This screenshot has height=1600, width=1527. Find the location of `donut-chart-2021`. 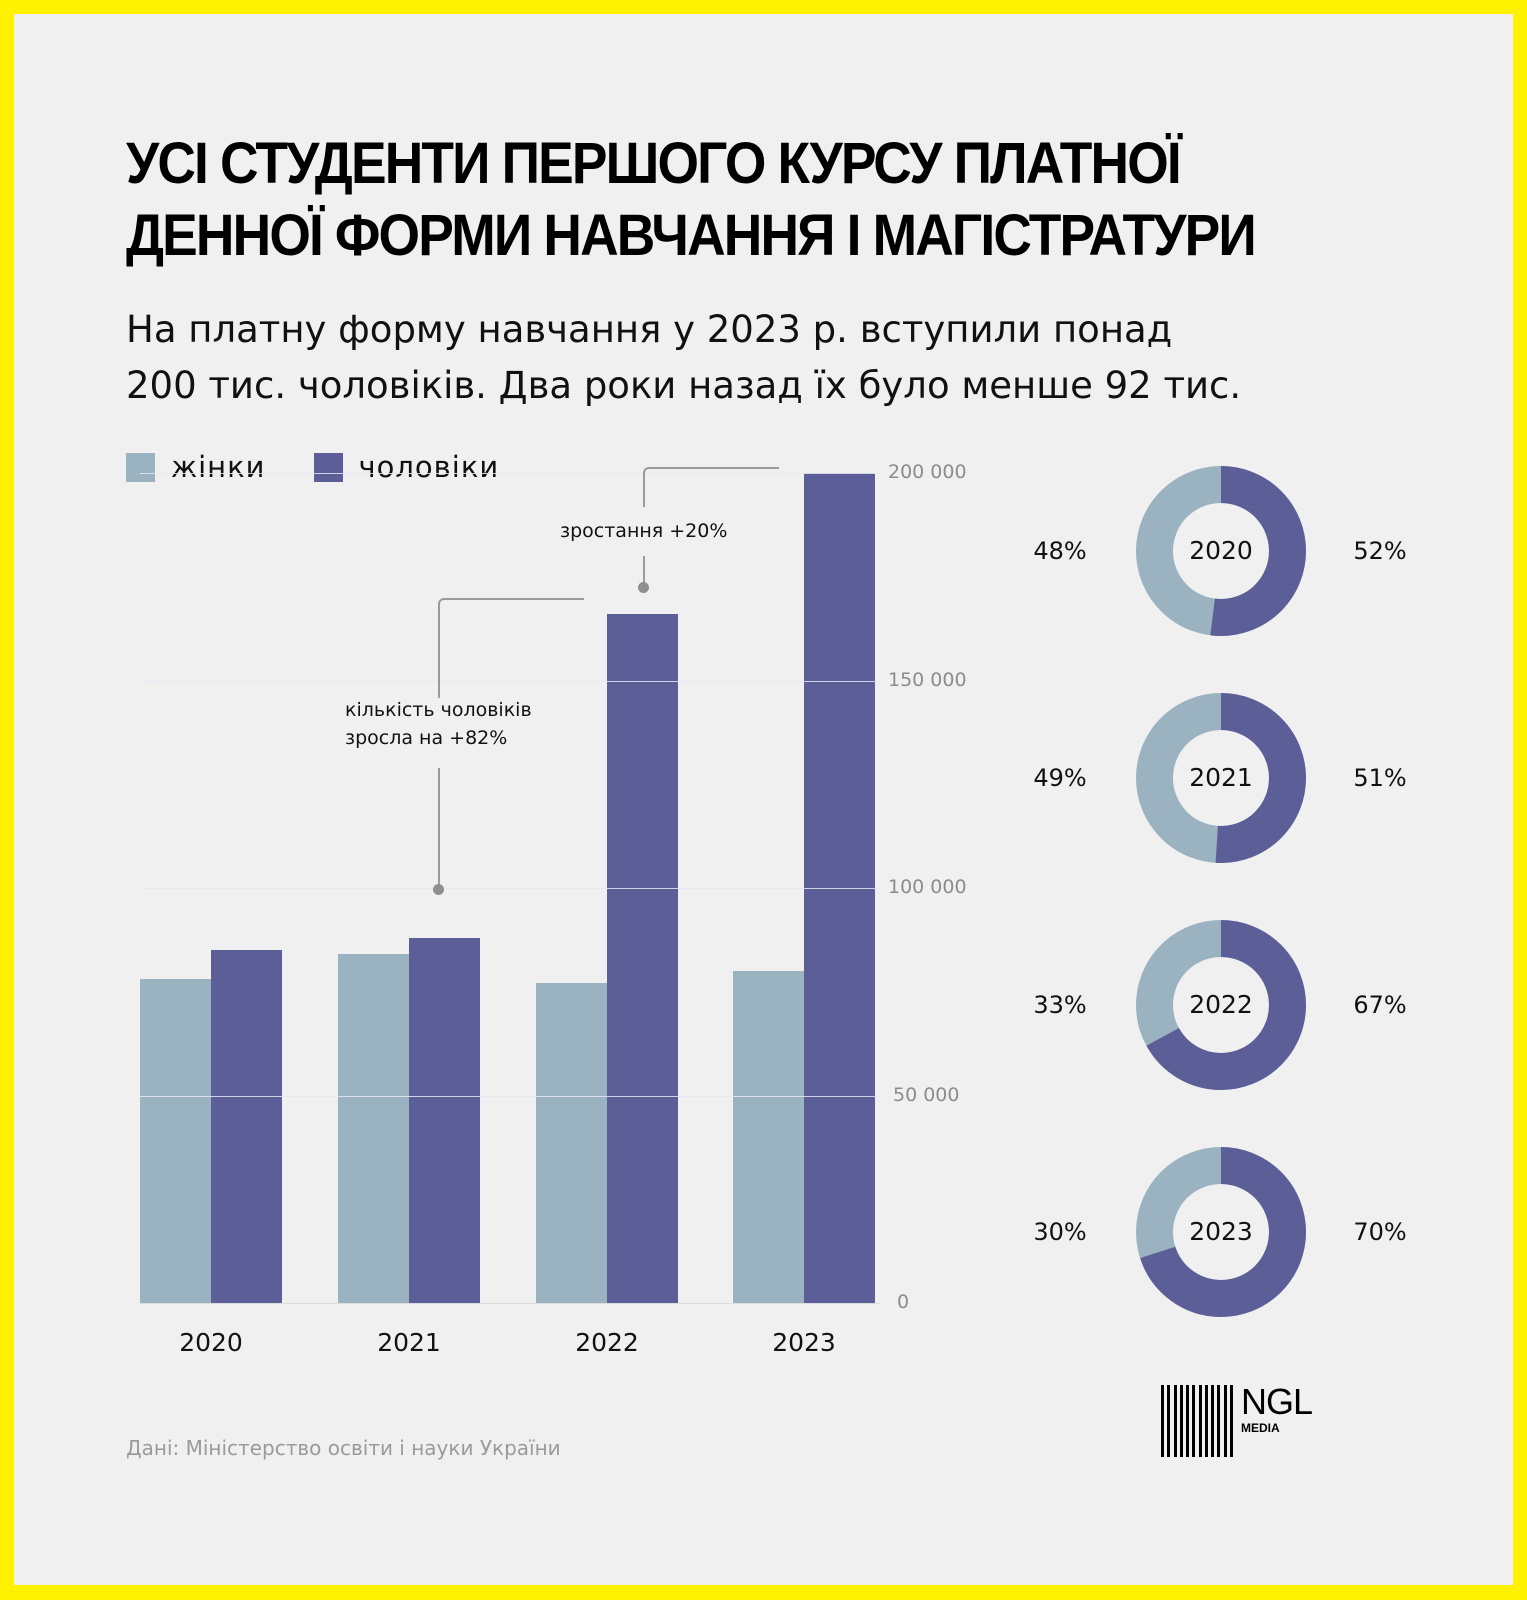

donut-chart-2021 is located at coordinates (1221, 778).